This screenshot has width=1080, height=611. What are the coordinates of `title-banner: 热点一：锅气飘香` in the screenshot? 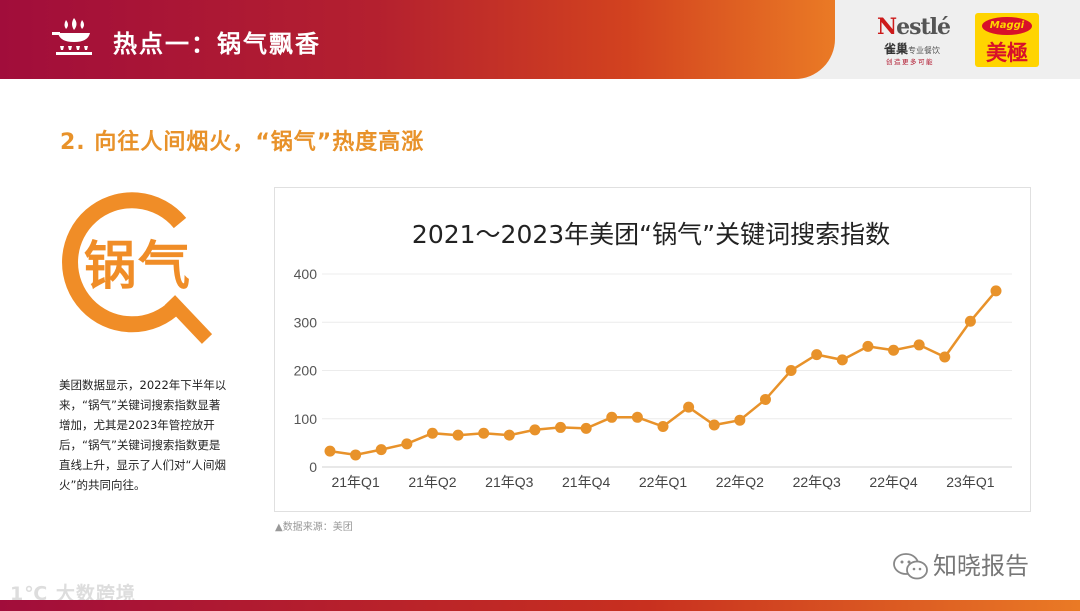 It's located at (417, 39).